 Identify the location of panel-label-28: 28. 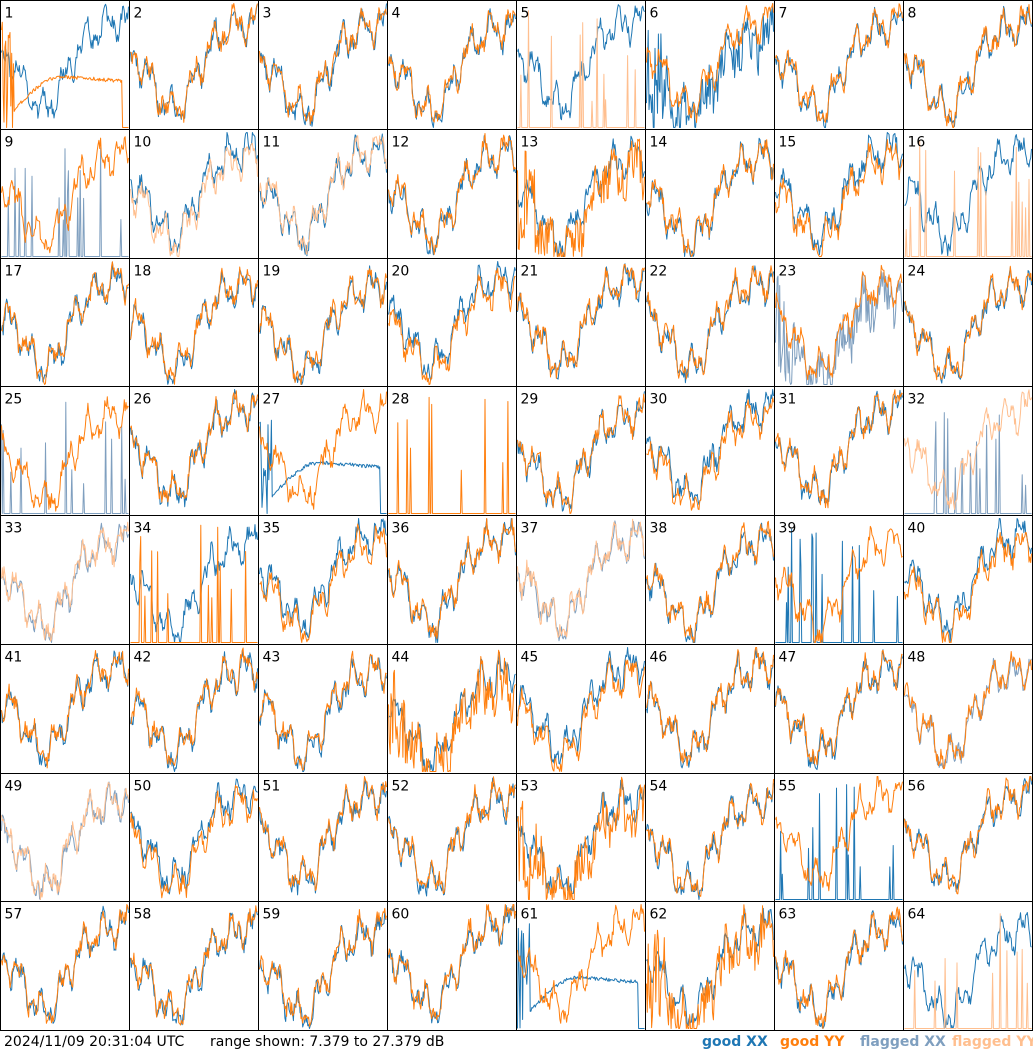
(401, 400).